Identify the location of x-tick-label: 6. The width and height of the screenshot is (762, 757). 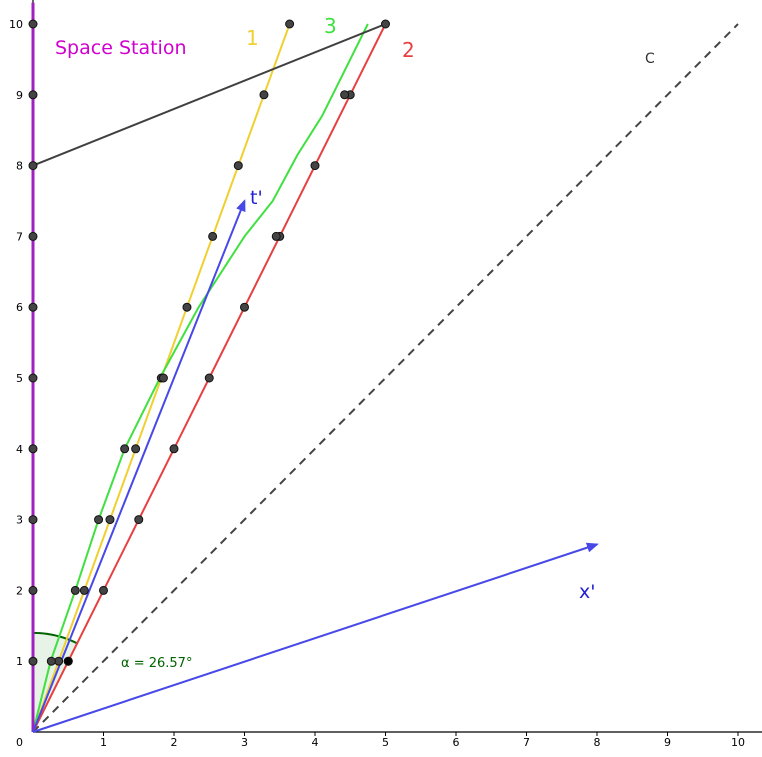
(456, 742).